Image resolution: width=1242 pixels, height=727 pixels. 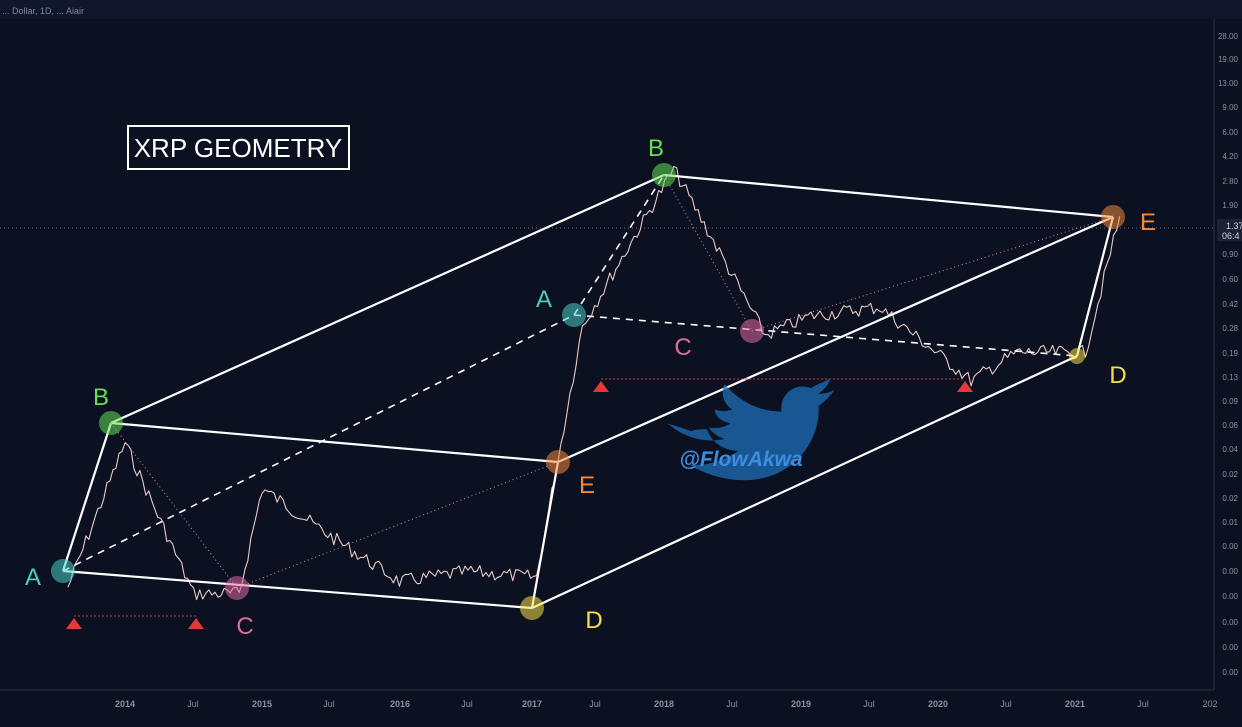 What do you see at coordinates (1230, 522) in the screenshot?
I see `price-tick-label: 0.01` at bounding box center [1230, 522].